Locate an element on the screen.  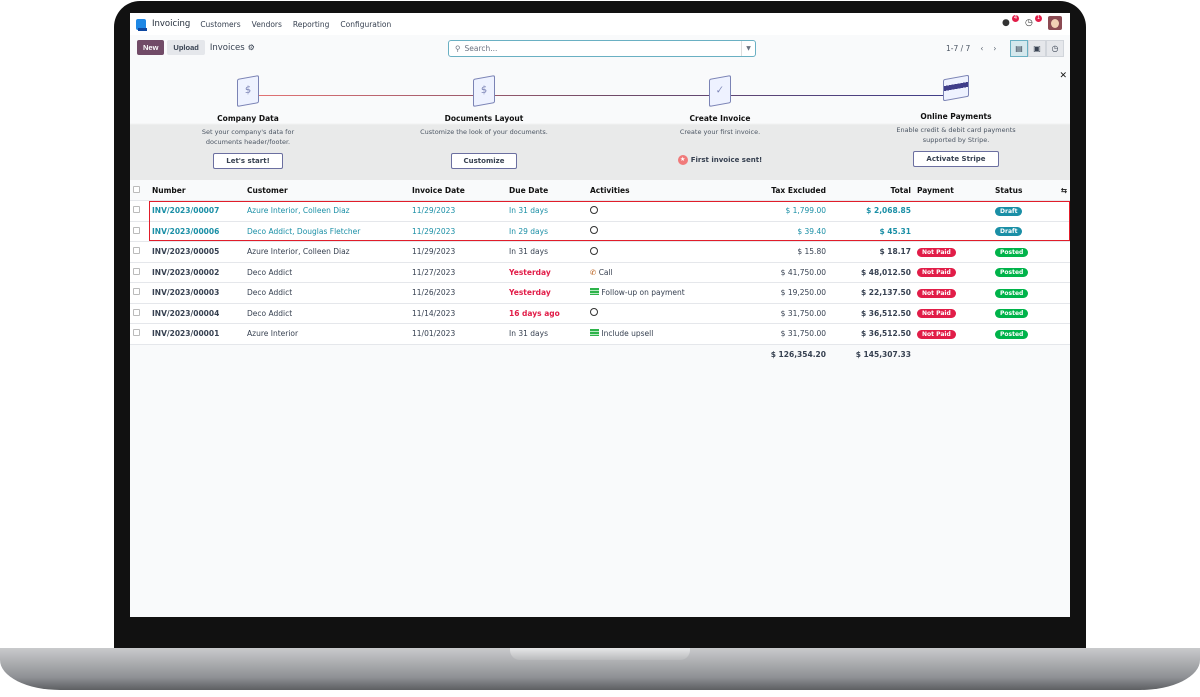
col-tax-excluded: Tax Excluded is located at coordinates (763, 190).